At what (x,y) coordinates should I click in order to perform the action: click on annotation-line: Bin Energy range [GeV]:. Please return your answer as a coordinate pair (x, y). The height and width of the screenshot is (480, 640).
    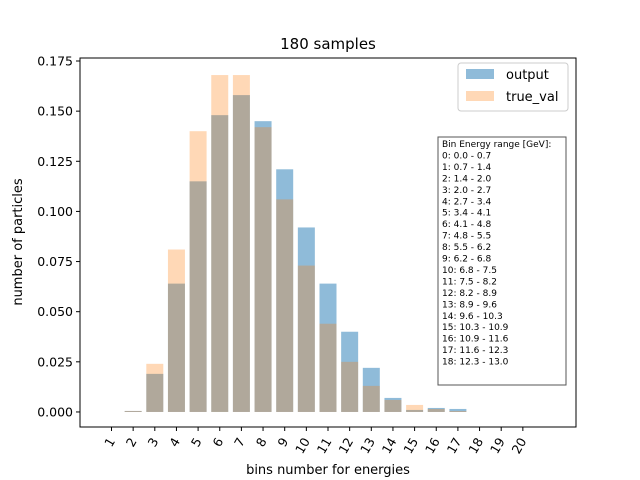
    Looking at the image, I should click on (496, 145).